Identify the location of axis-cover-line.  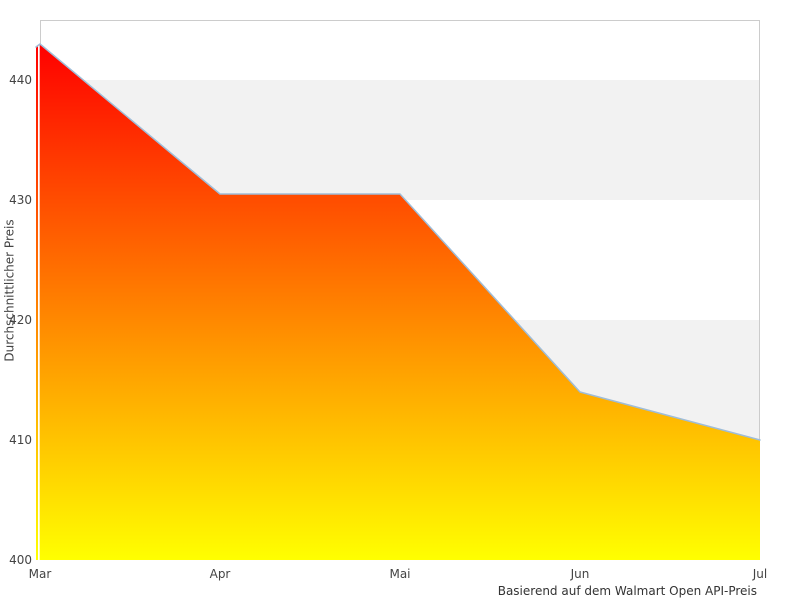
(39, 302).